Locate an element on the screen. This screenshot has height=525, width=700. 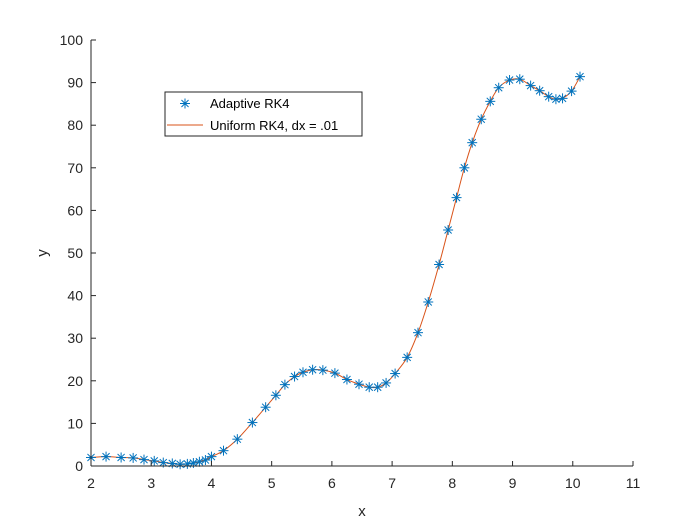
legend-asterisk-icon is located at coordinates (185, 103).